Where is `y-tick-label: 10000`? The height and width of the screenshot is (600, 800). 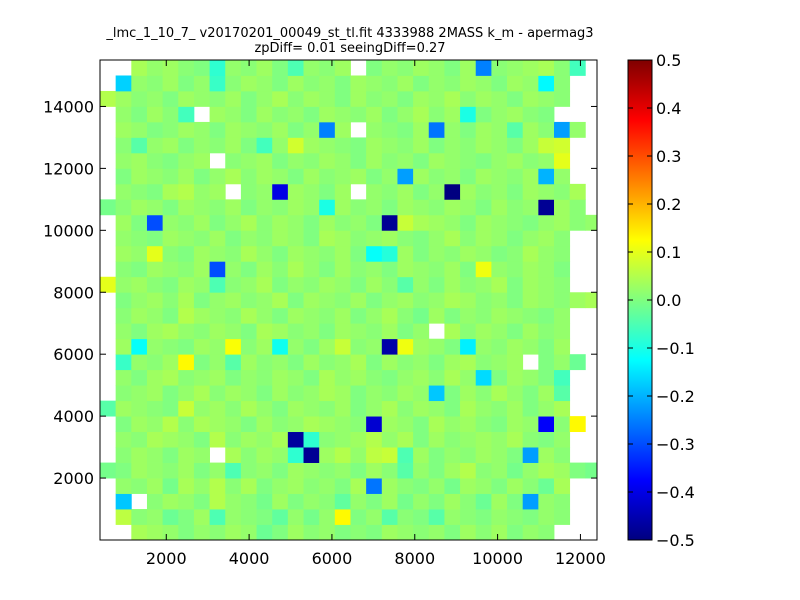 y-tick-label: 10000 is located at coordinates (68, 230).